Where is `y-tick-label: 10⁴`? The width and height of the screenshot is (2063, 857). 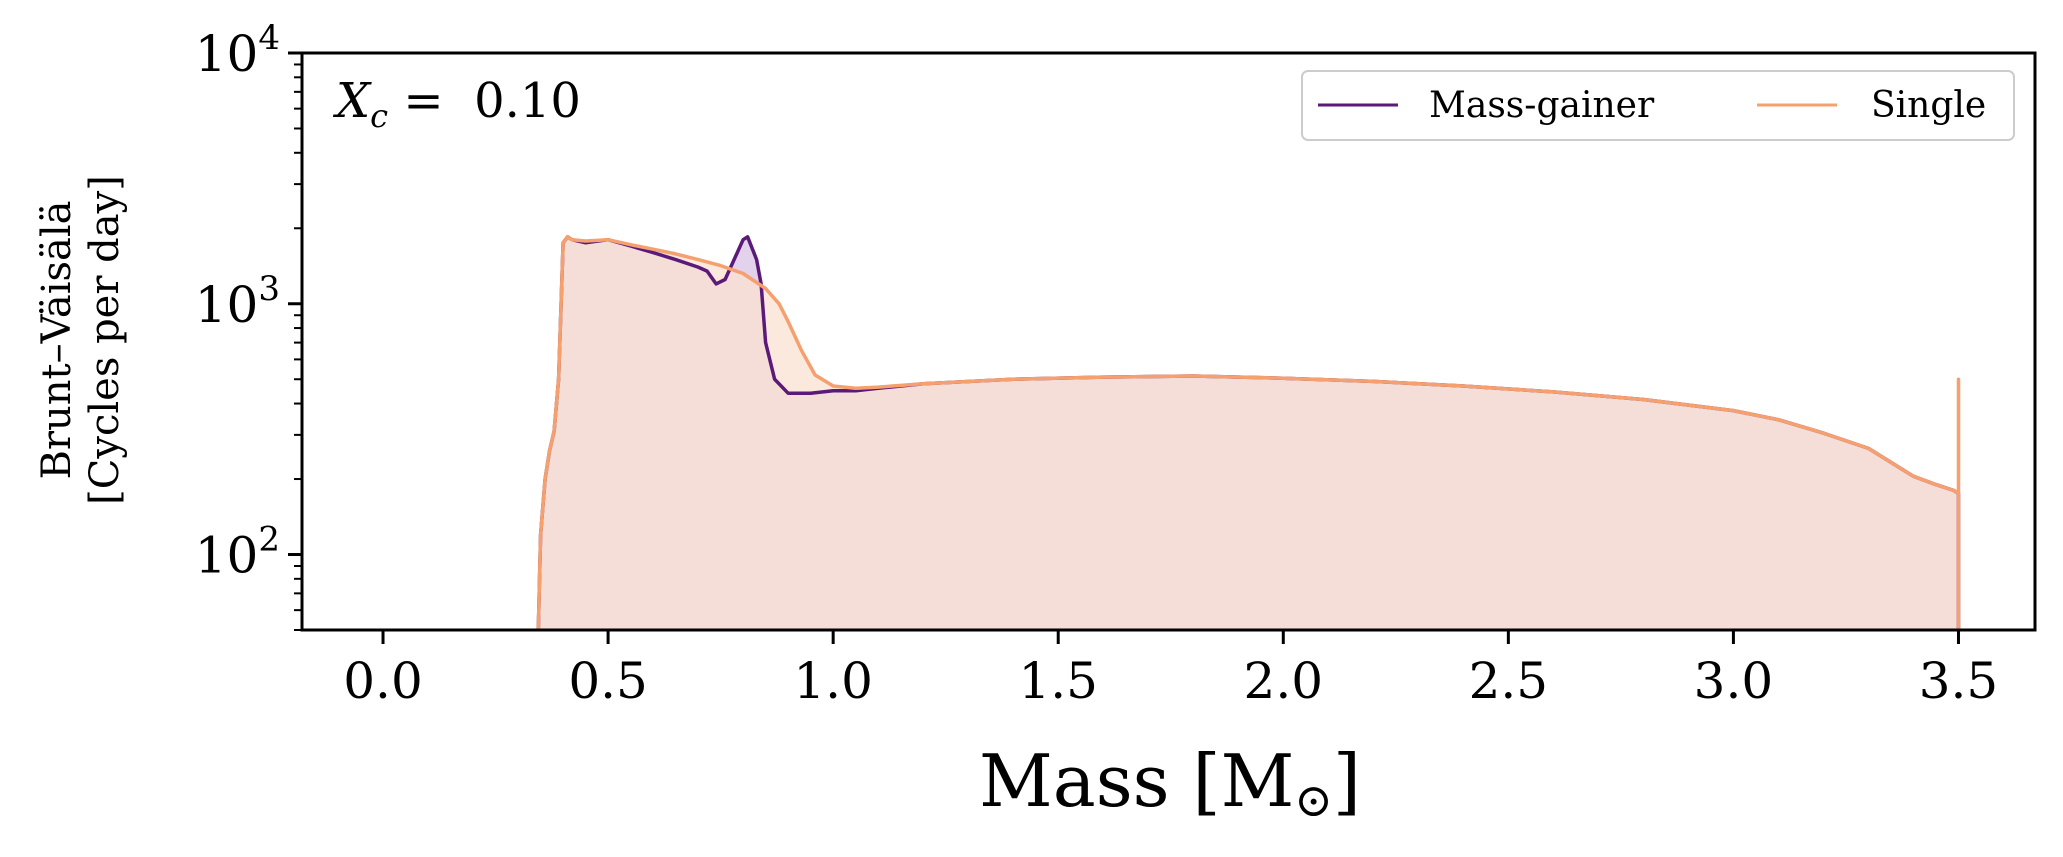
y-tick-label: 10⁴ is located at coordinates (237, 50).